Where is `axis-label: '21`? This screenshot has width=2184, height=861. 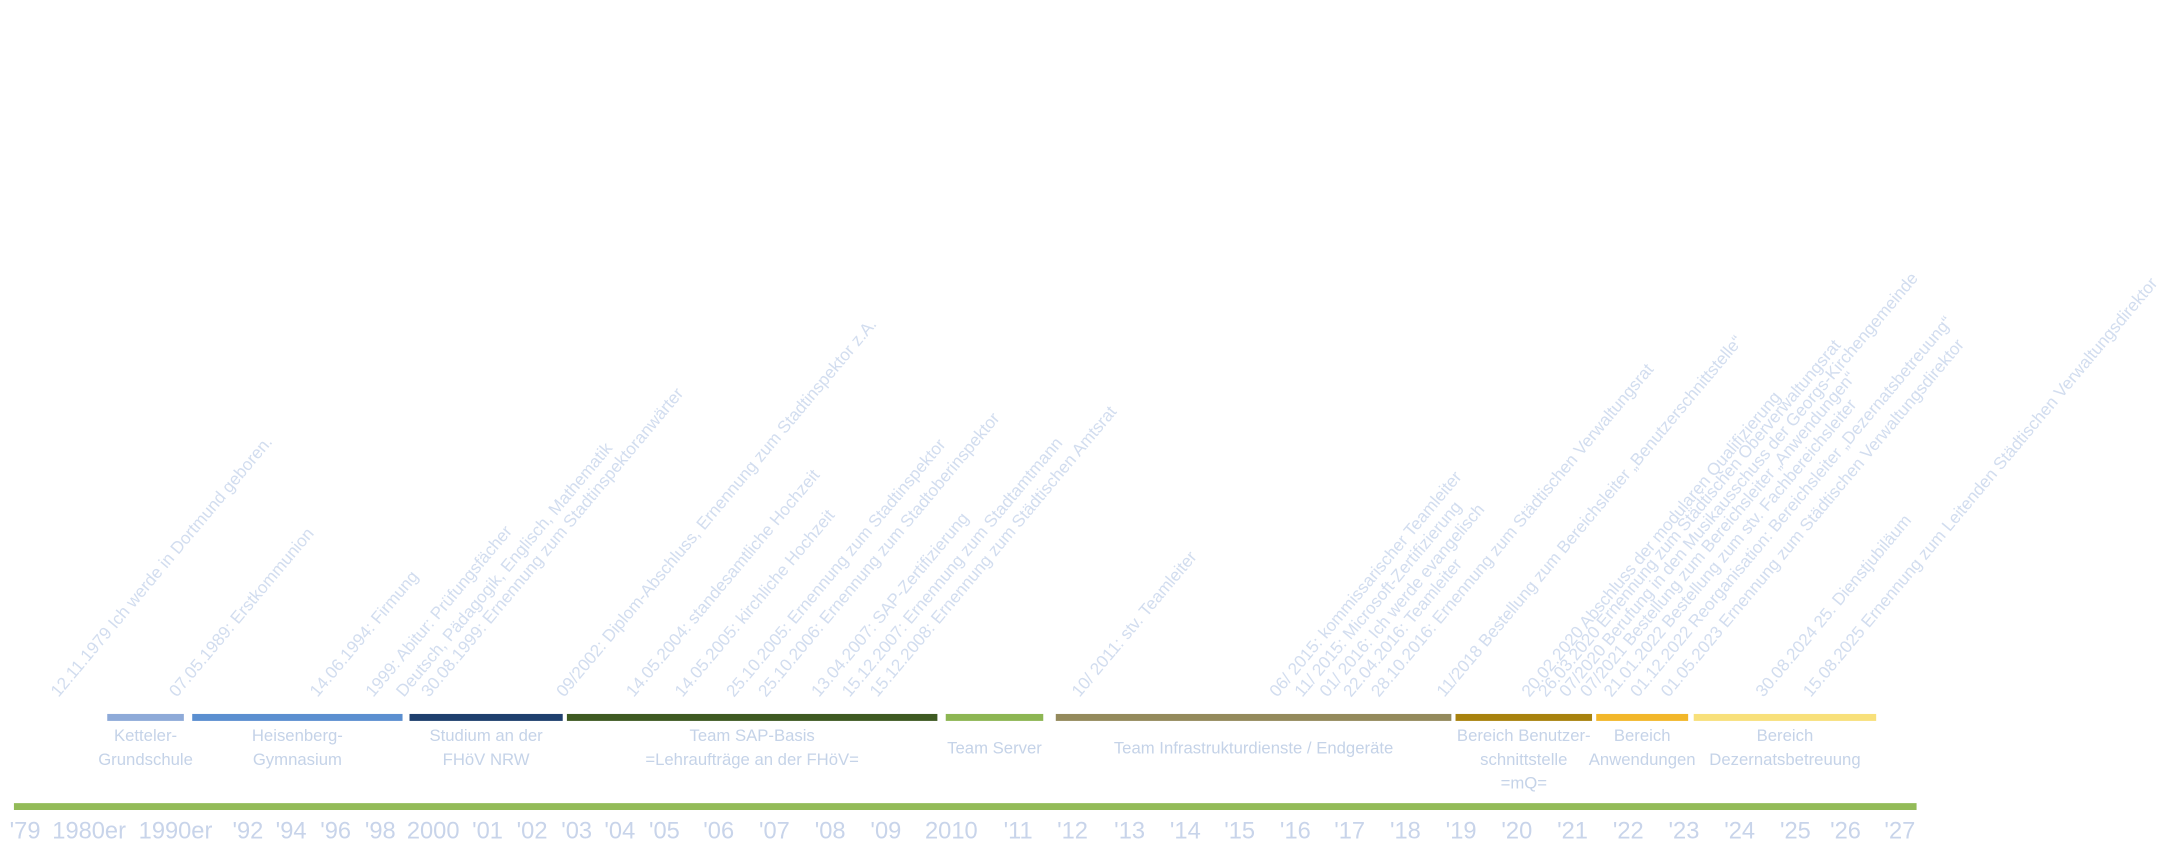
axis-label: '21 is located at coordinates (1572, 832).